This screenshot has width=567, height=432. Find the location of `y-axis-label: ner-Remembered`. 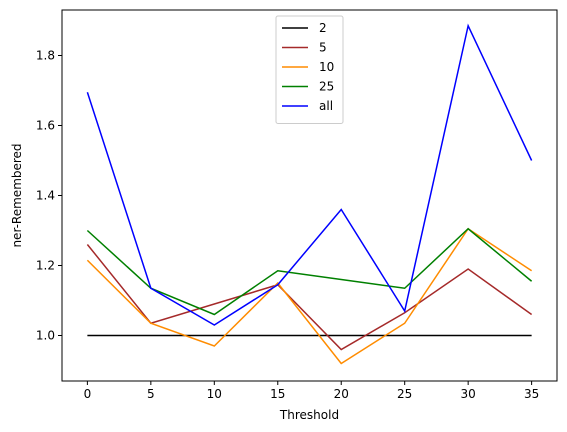

y-axis-label: ner-Remembered is located at coordinates (17, 195).